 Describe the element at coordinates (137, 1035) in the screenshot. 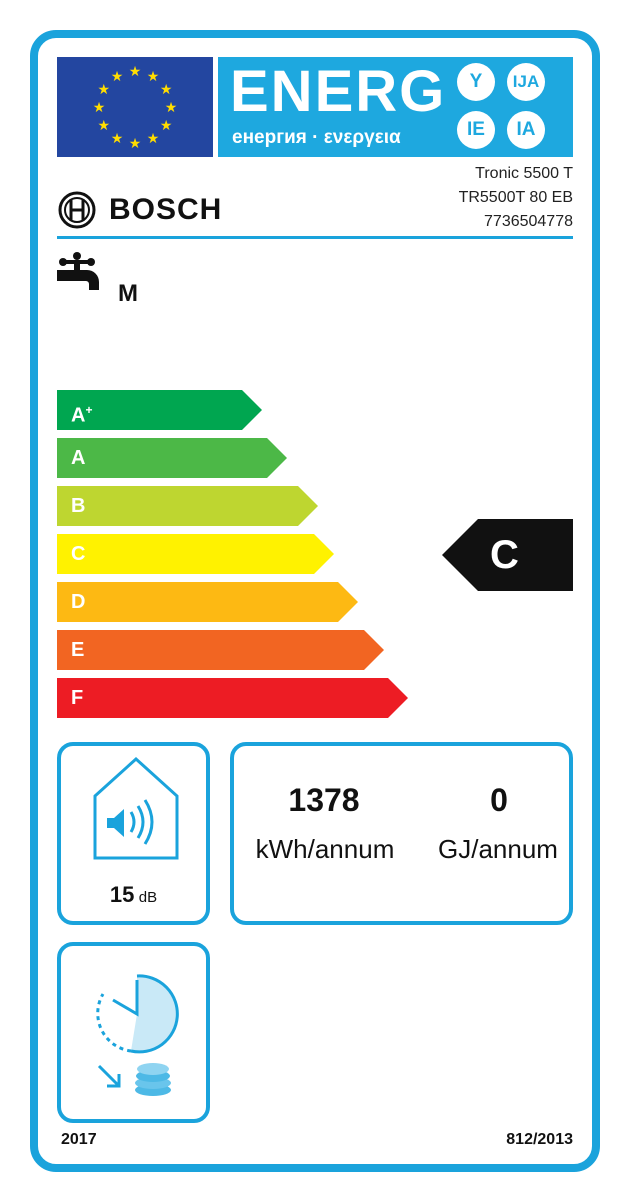

I see `clock-coins-icon` at that location.